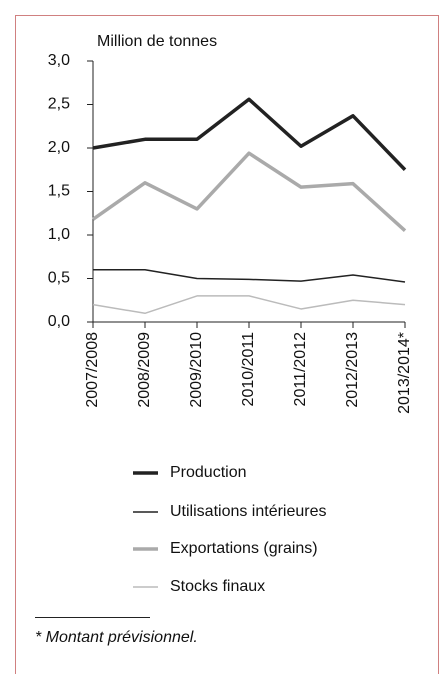  What do you see at coordinates (300, 369) in the screenshot?
I see `x-tick-label: 2011/2012` at bounding box center [300, 369].